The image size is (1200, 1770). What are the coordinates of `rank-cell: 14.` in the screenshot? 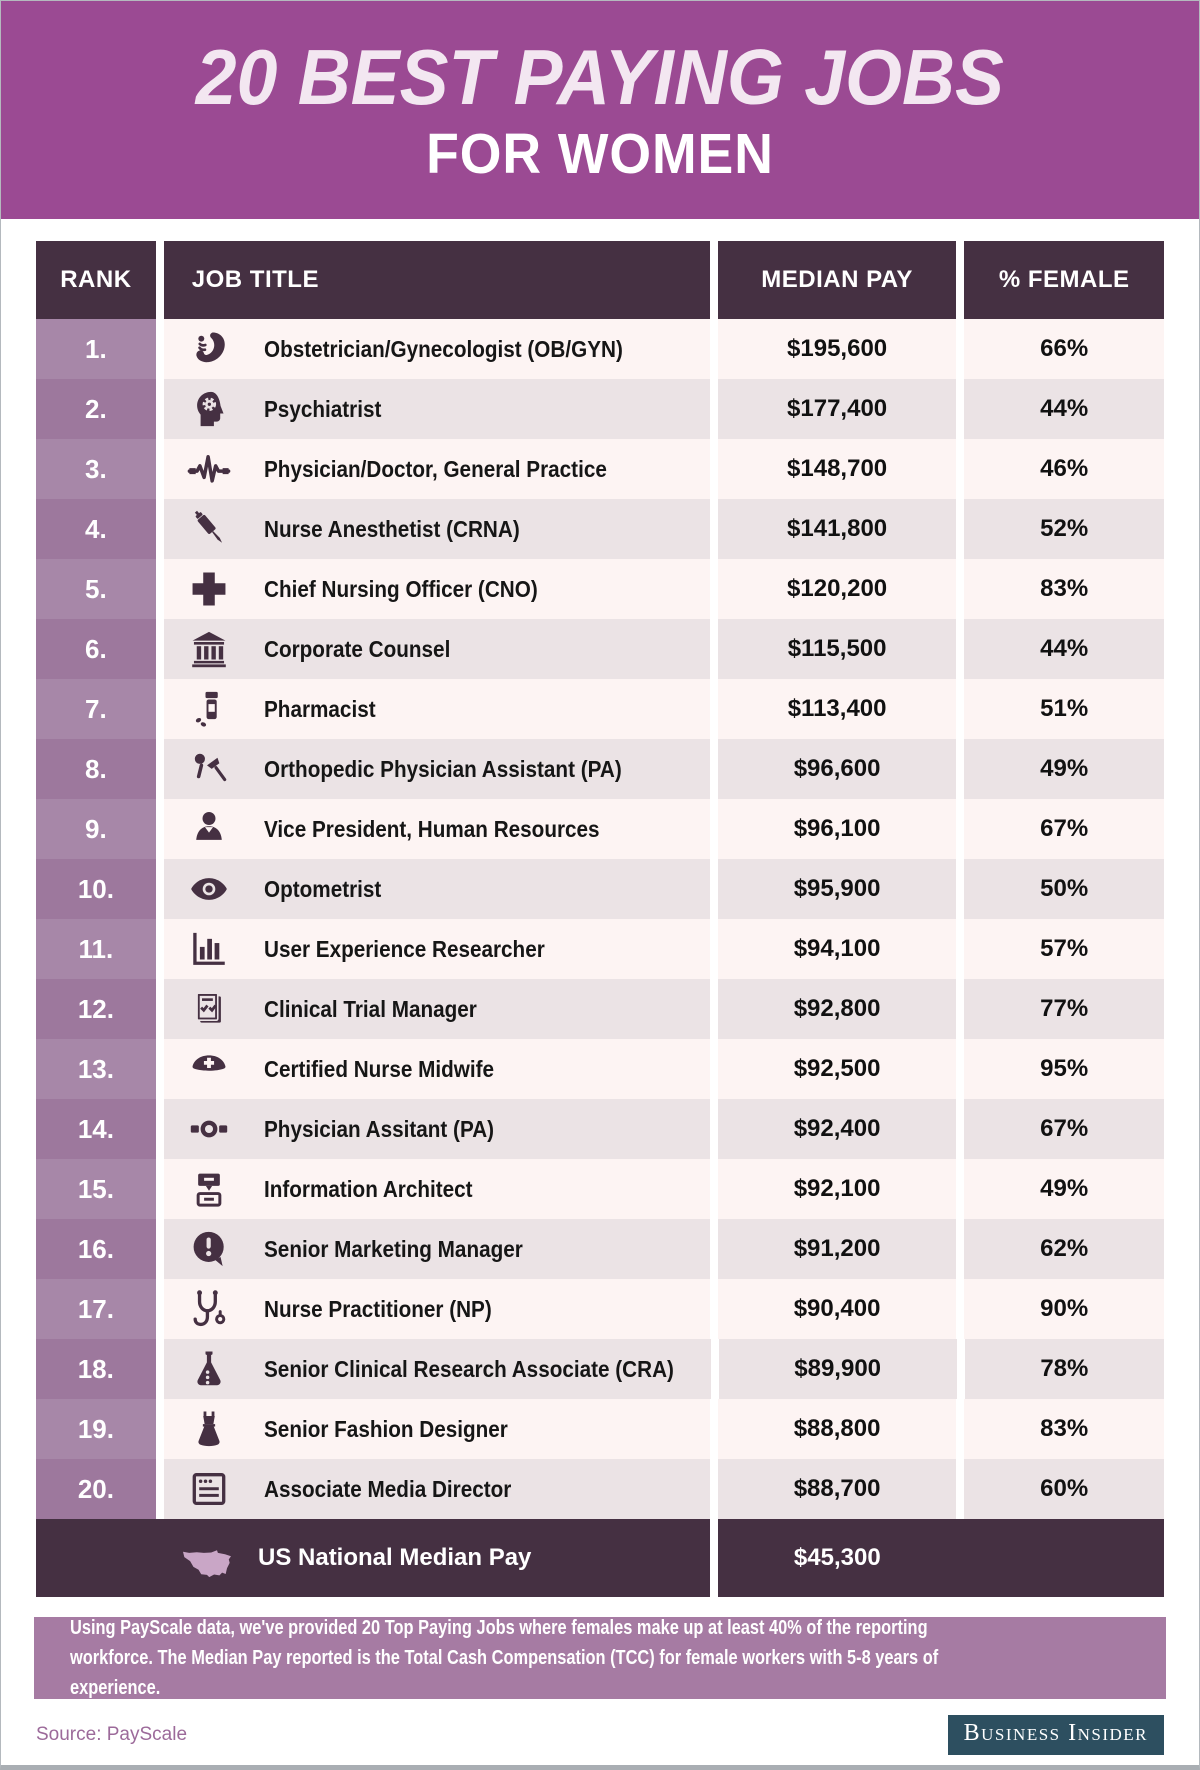 It's located at (96, 1129).